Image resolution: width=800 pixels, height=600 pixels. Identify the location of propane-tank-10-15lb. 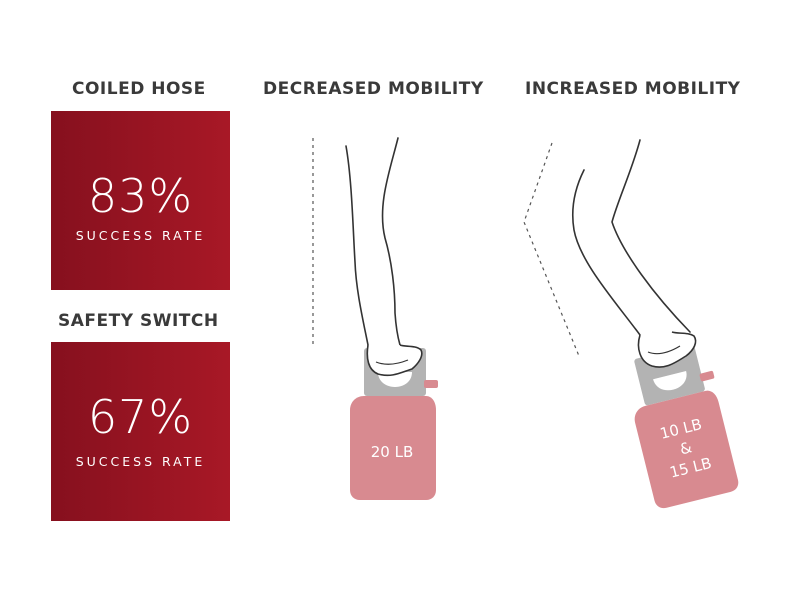
(686, 449).